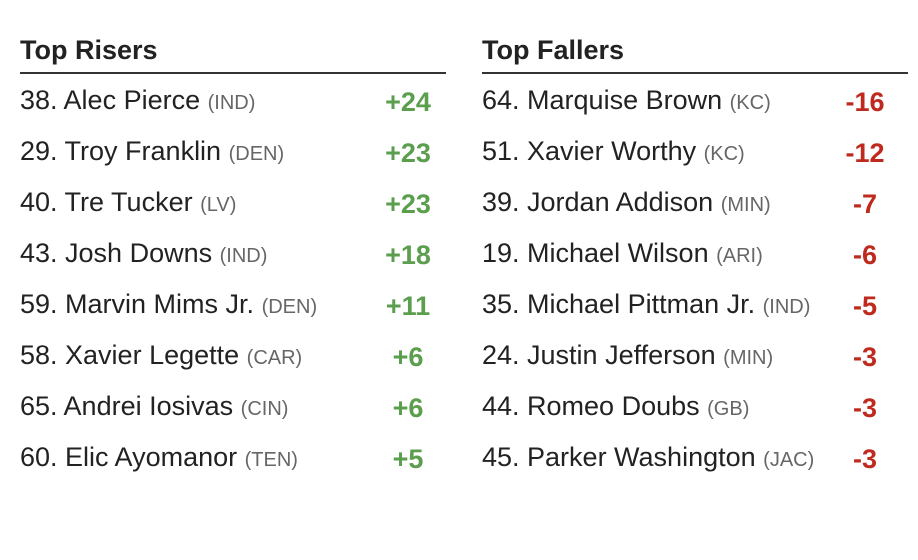  I want to click on row: 39. Jordan Addison (MIN) -7, so click(692, 203).